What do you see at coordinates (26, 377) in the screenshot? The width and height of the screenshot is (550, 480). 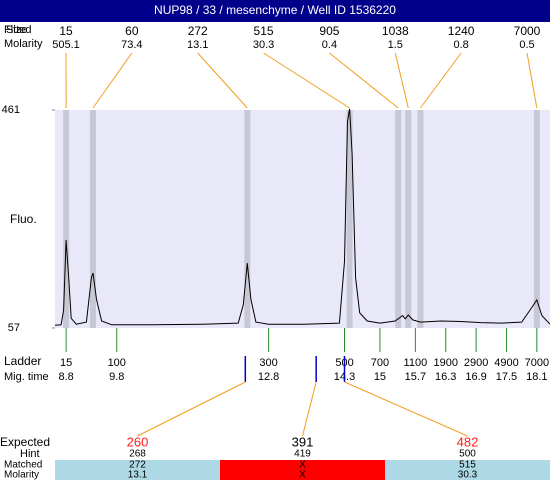 I see `mig-time-label: Mig. time` at bounding box center [26, 377].